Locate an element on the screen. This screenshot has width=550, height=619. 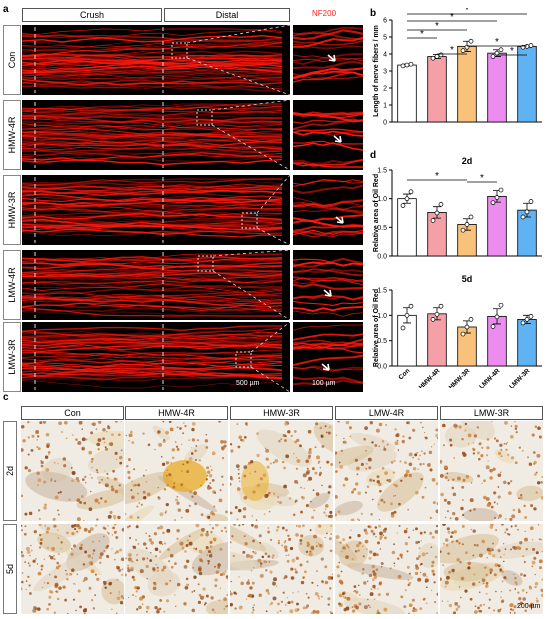
x-tick-label: Con is located at coordinates (405, 374).